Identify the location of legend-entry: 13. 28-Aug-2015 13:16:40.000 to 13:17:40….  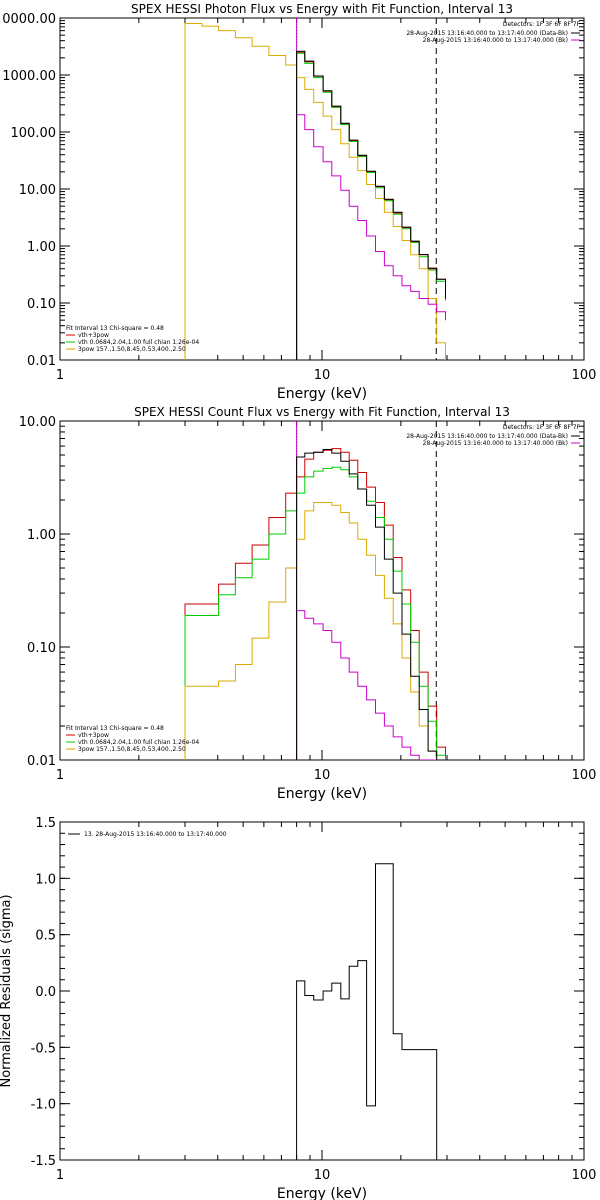
(155, 834).